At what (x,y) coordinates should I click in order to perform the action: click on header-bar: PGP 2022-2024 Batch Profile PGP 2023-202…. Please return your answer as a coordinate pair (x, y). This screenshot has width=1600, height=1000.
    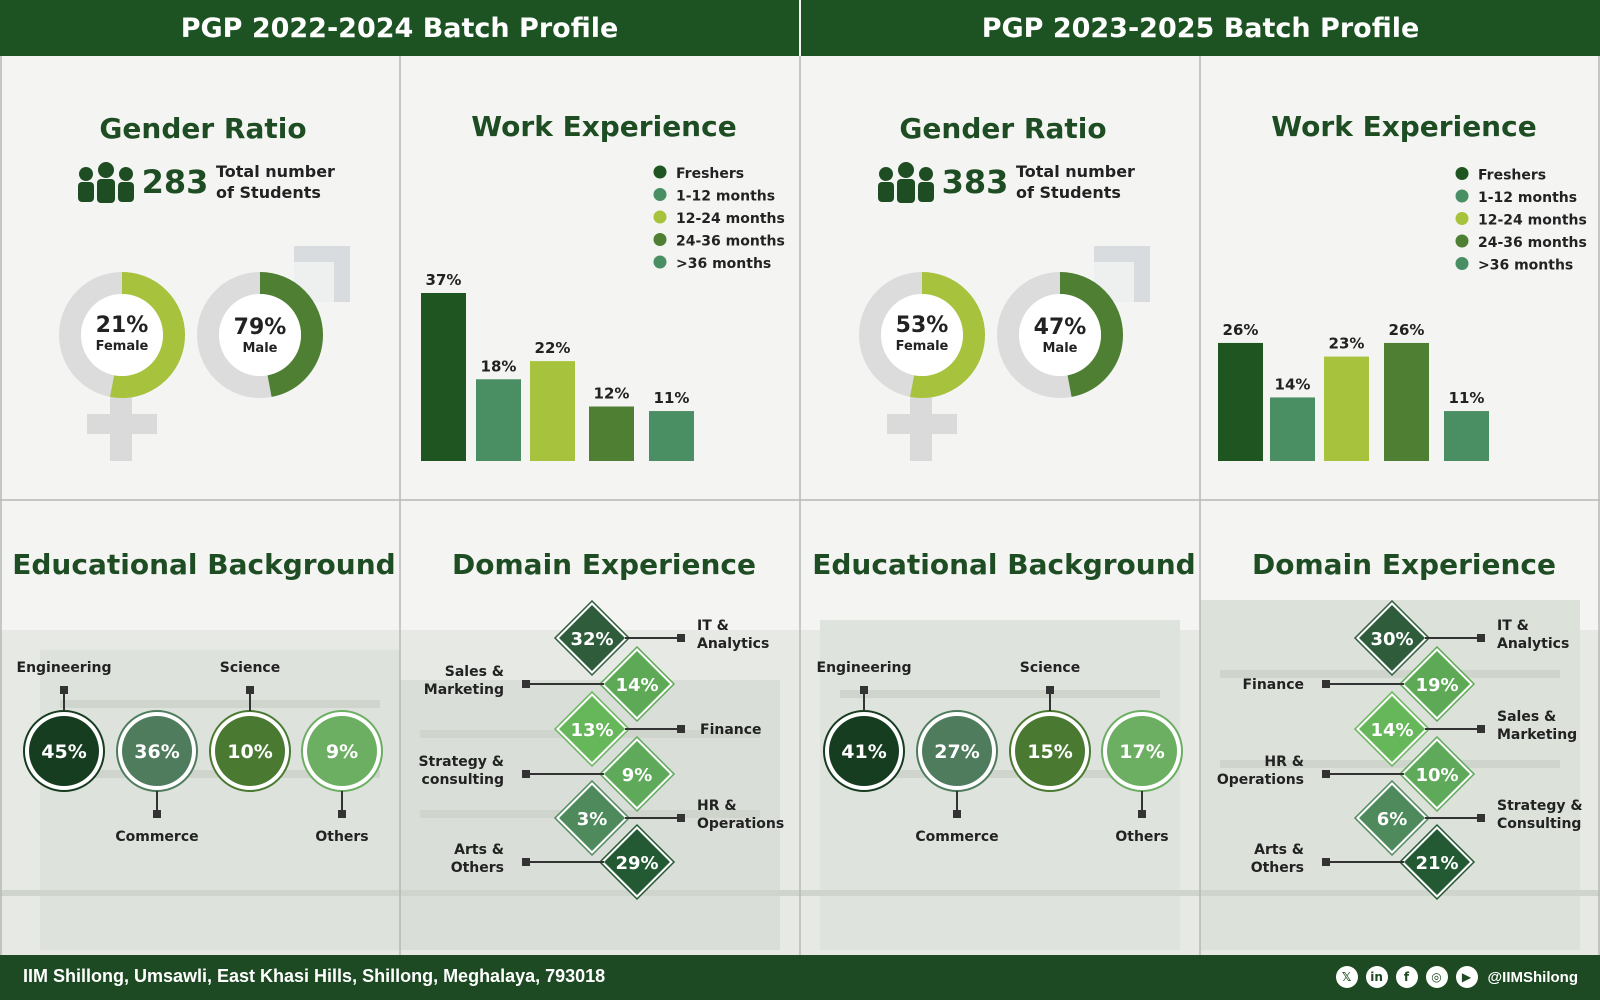
    Looking at the image, I should click on (800, 28).